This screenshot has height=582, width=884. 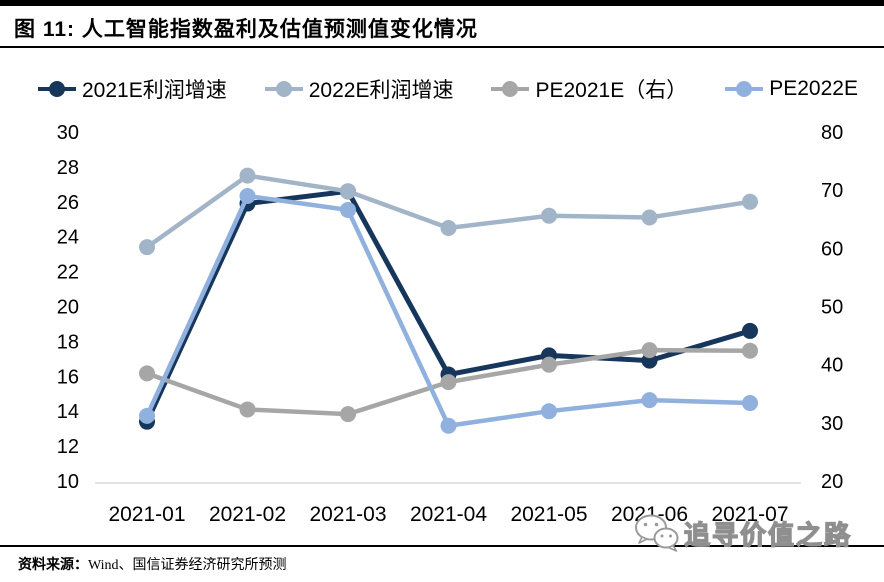 I want to click on left-axis-tick-label: 12, so click(x=68, y=447).